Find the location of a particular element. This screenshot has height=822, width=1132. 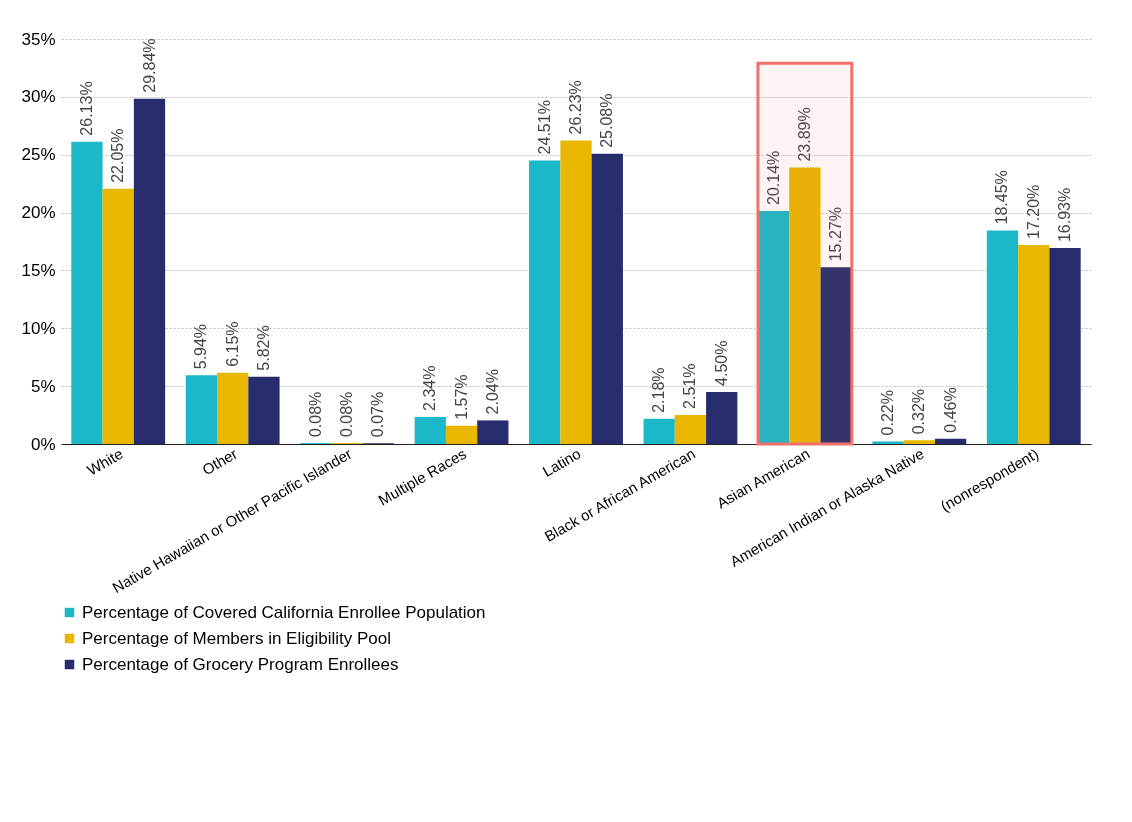

data-label: 4.50% is located at coordinates (721, 363).